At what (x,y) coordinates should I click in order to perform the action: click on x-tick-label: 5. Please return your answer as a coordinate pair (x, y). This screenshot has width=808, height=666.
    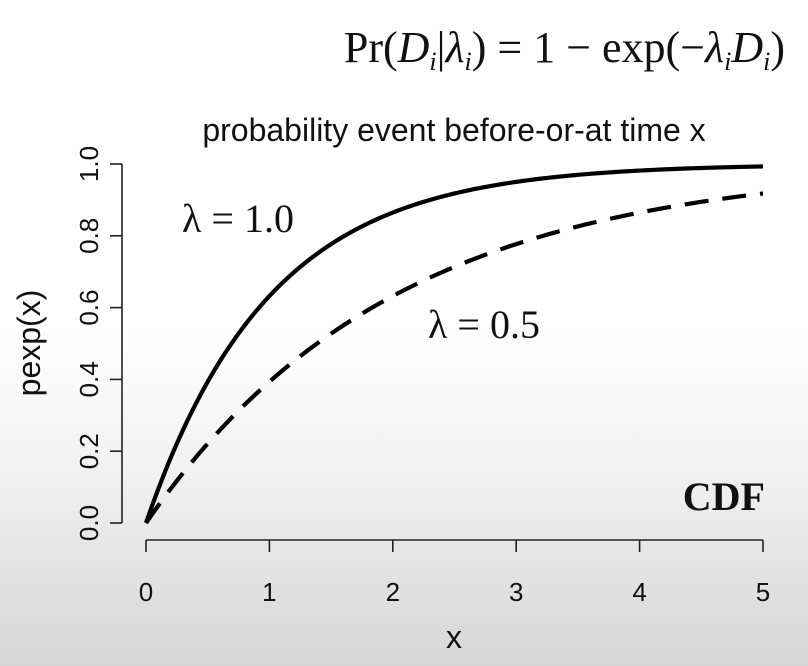
    Looking at the image, I should click on (763, 592).